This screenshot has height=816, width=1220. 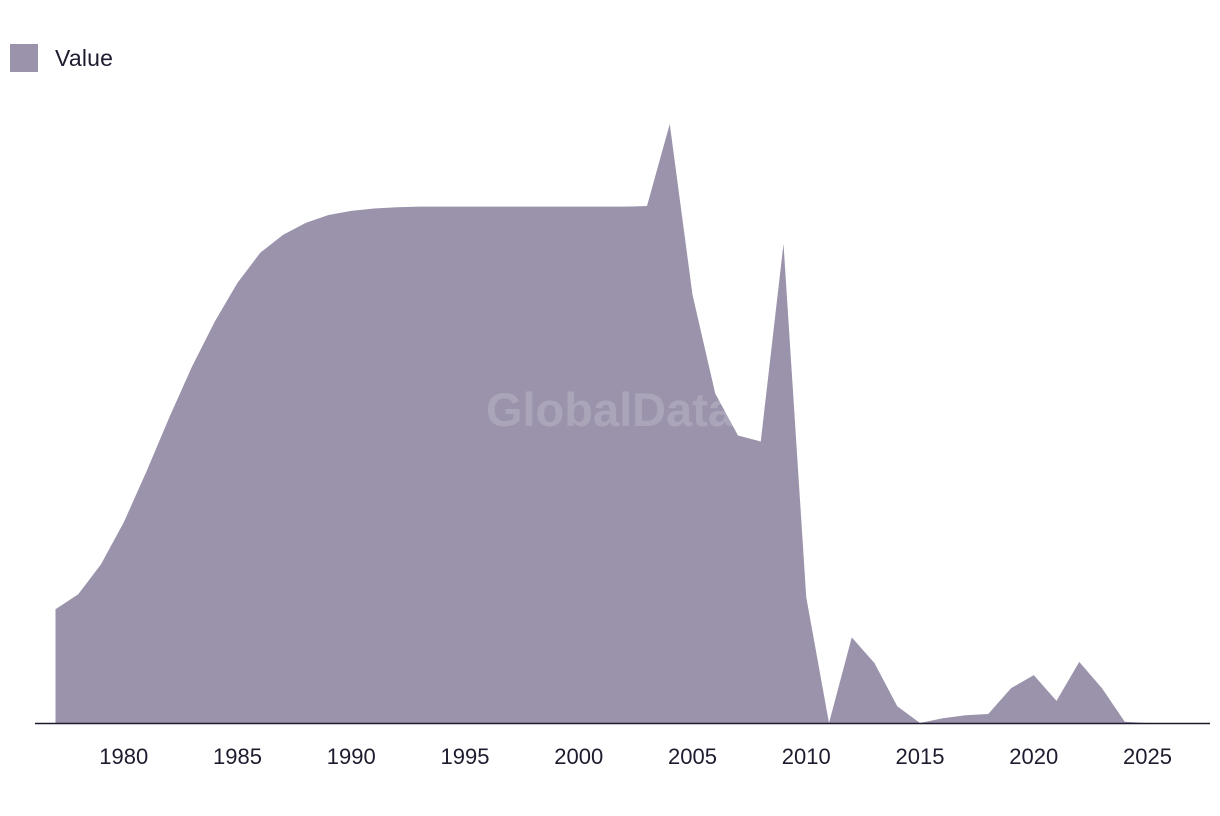 I want to click on data-point-2013, so click(x=875, y=663).